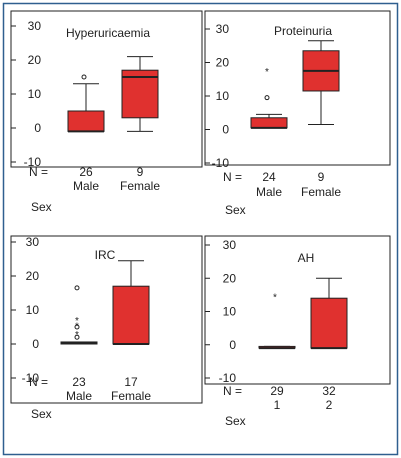  I want to click on group-label: 1, so click(277, 405).